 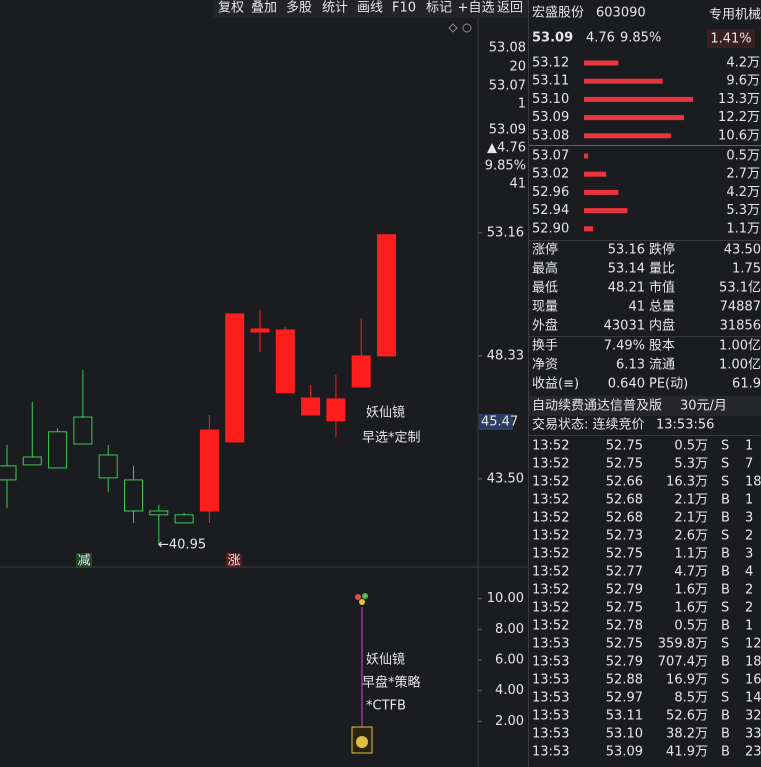 I want to click on stat-value: 43031, so click(x=624, y=326).